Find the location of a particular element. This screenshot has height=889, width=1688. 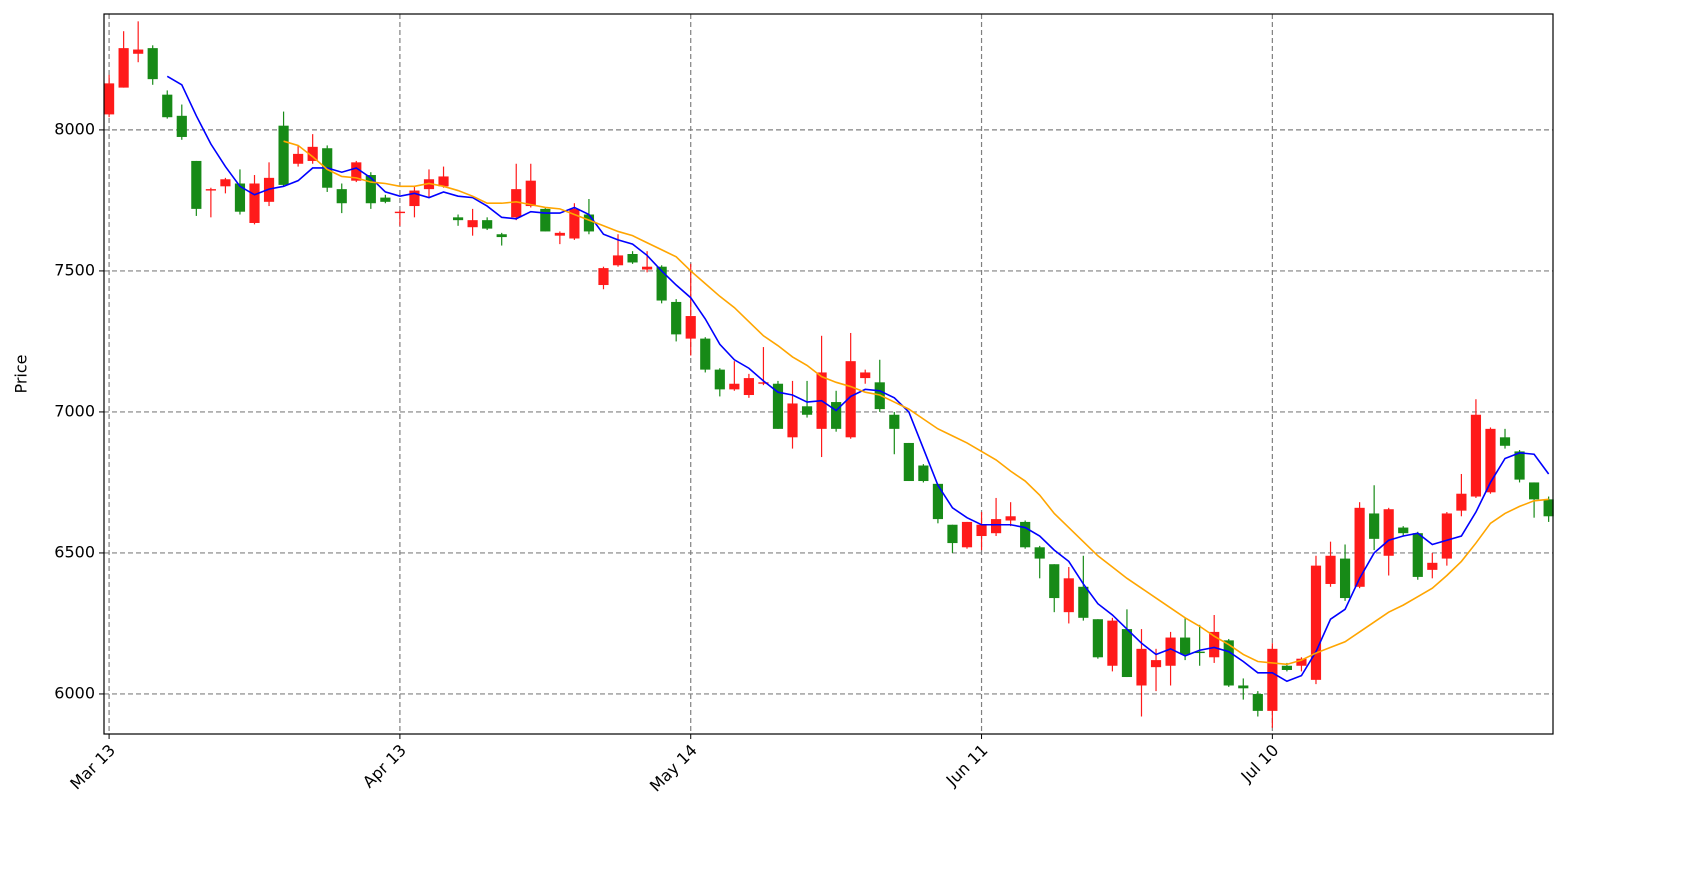

y-tick-label: 7000 is located at coordinates (74, 410).